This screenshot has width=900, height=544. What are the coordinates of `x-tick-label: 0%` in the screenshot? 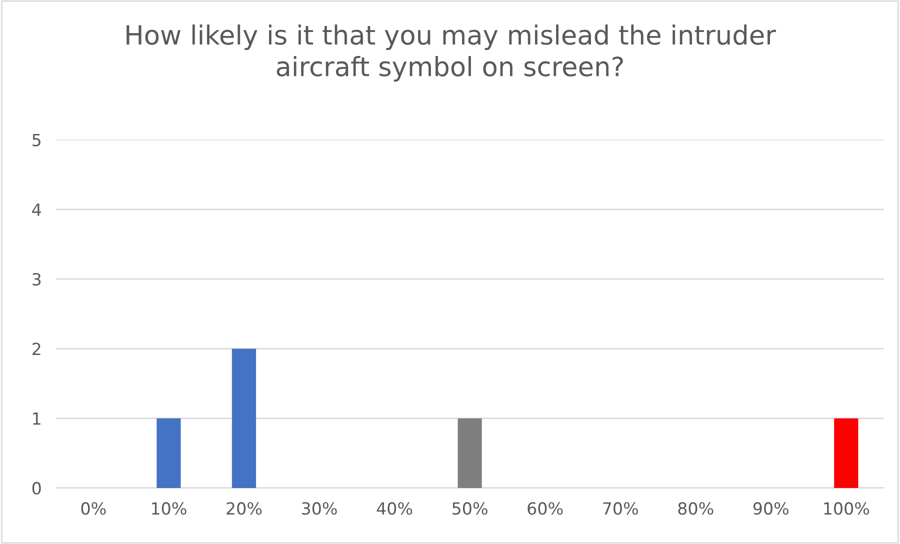 It's located at (93, 508).